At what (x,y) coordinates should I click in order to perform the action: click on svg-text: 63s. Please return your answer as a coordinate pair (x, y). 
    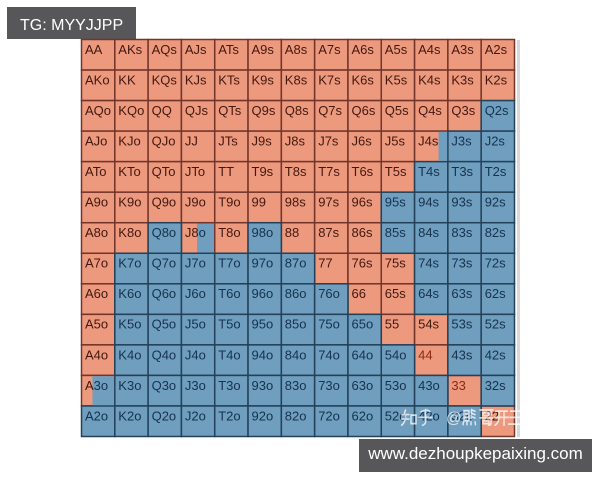
    Looking at the image, I should click on (461, 293).